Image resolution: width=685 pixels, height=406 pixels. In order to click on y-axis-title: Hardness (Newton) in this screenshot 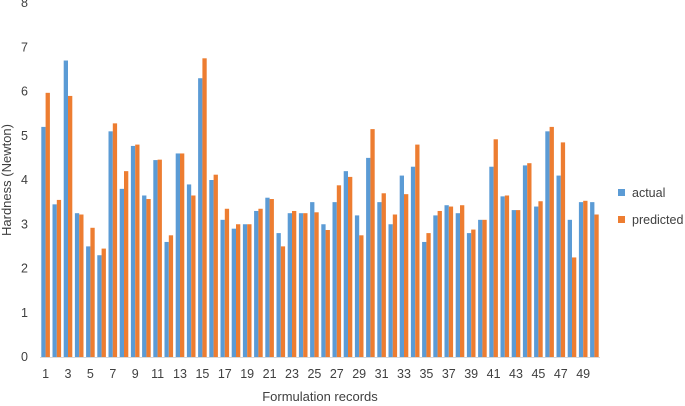, I will do `click(7, 180)`.